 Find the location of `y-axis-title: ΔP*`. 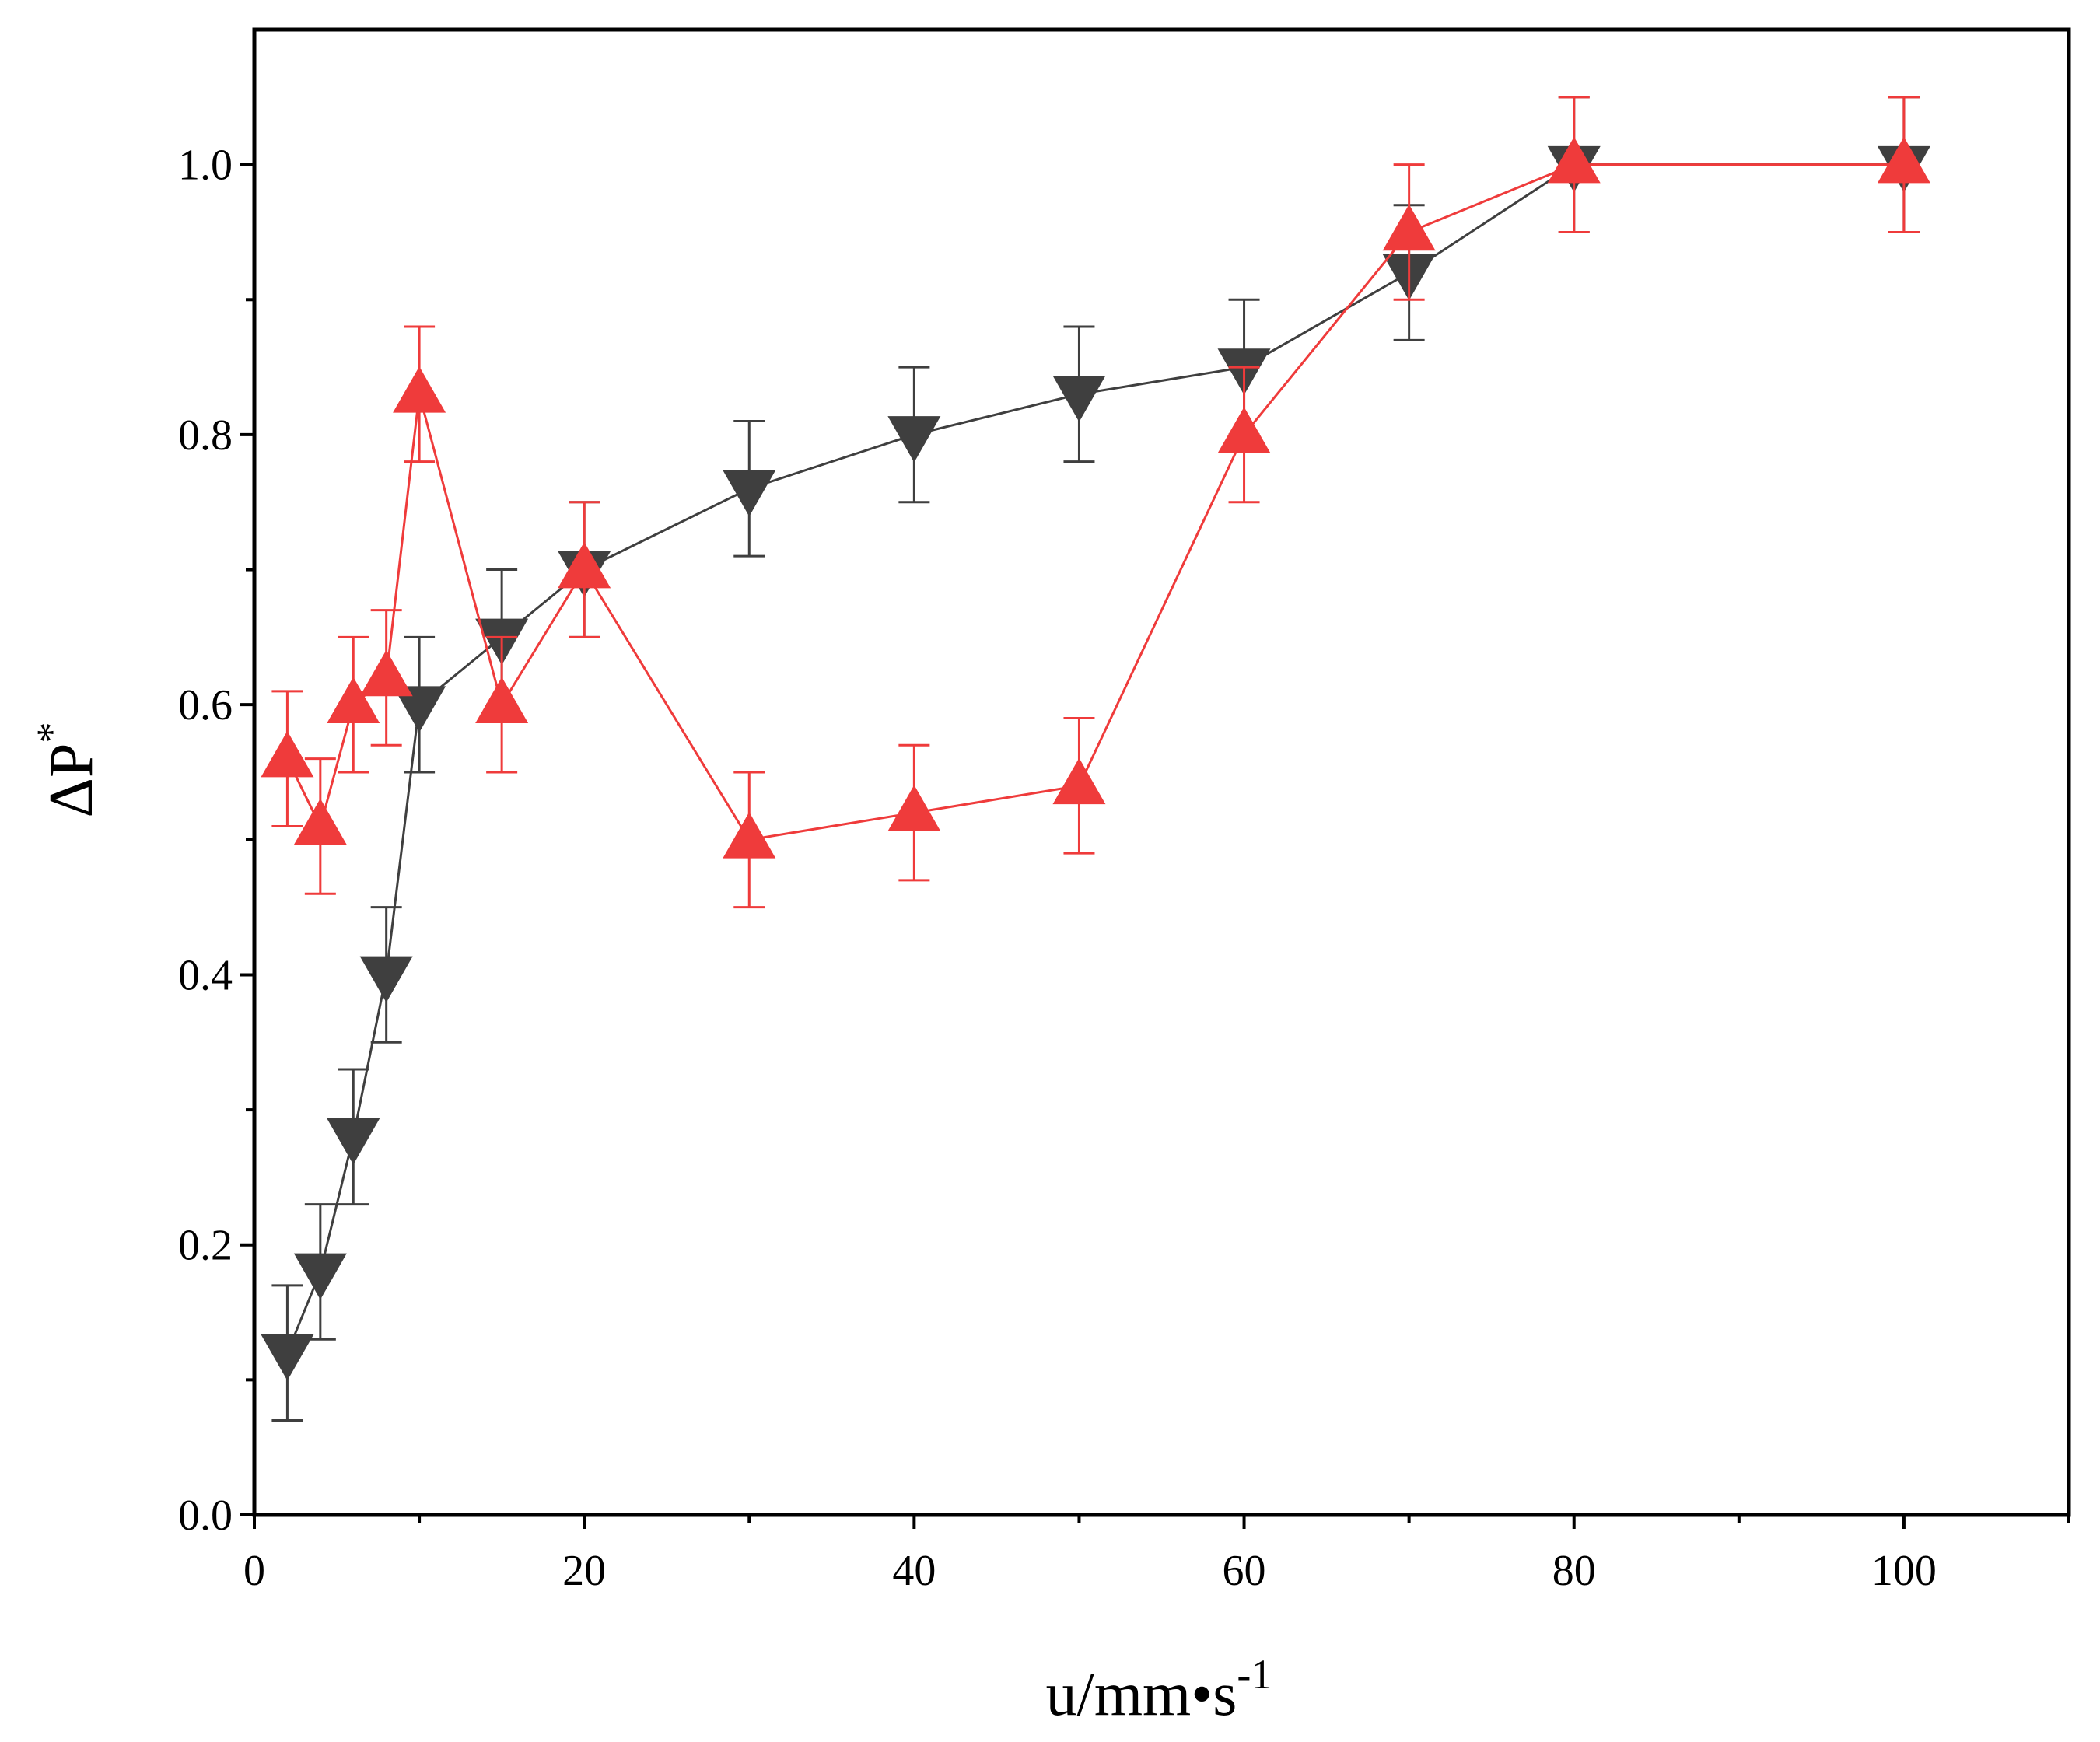

y-axis-title: ΔP* is located at coordinates (67, 770).